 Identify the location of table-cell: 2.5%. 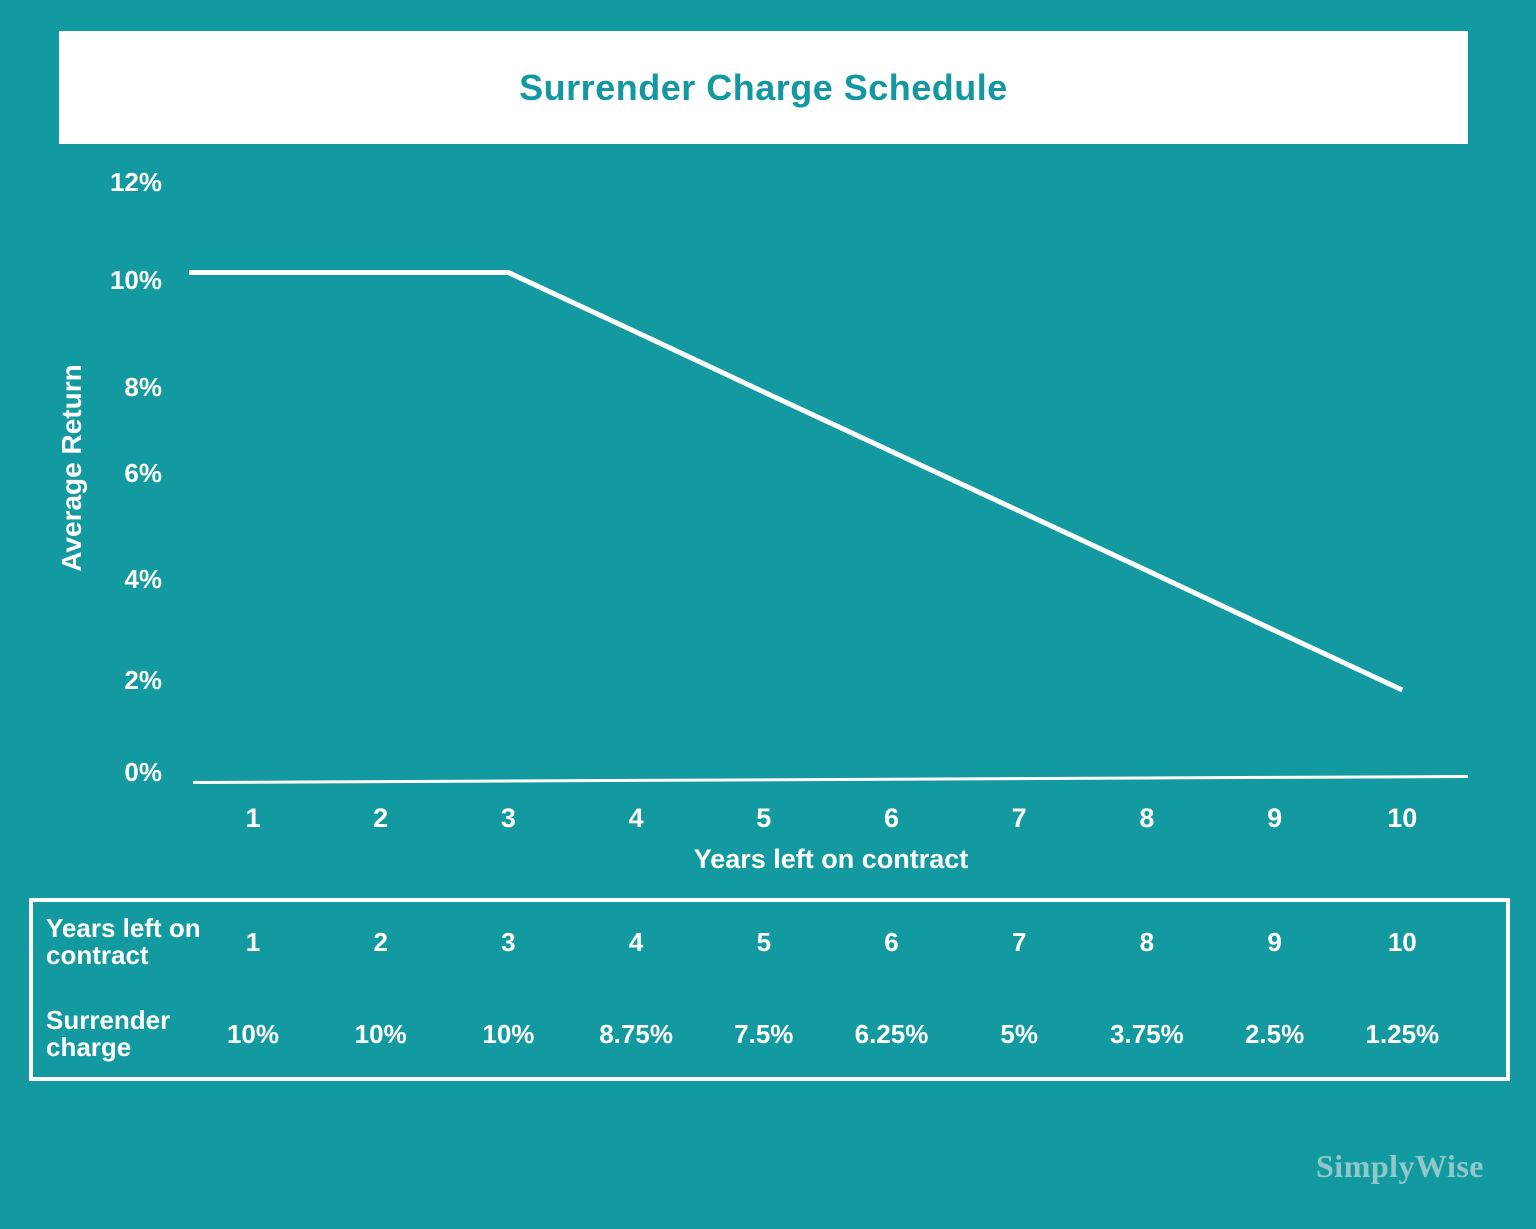
(1274, 1034).